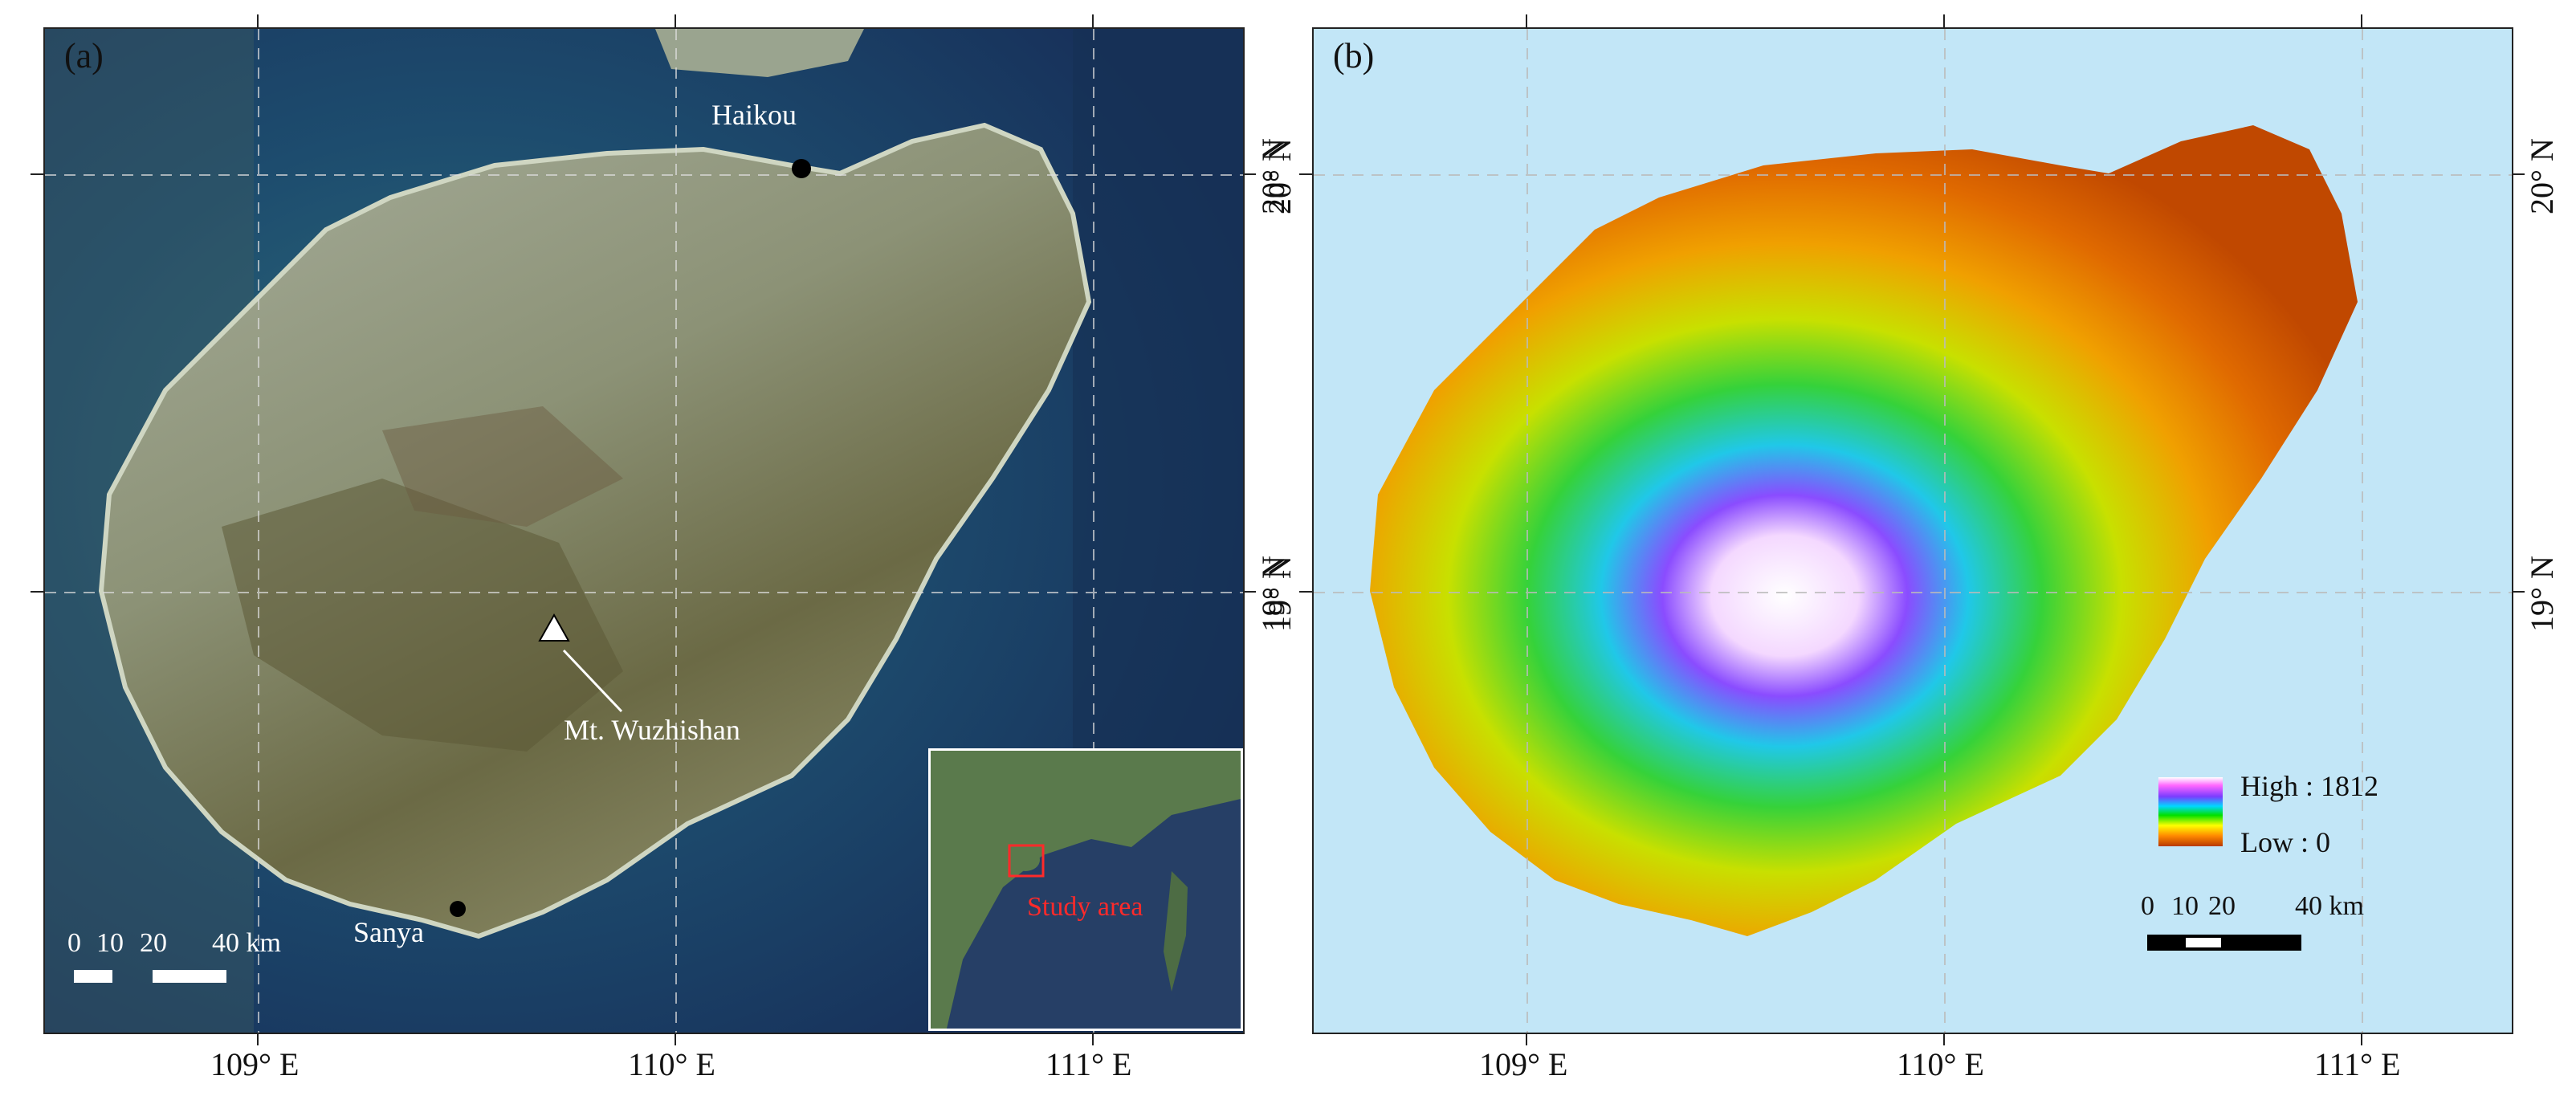 Image resolution: width=2576 pixels, height=1100 pixels. Describe the element at coordinates (1279, 594) in the screenshot. I see `lat-label-19-b-left: 19° N` at that location.